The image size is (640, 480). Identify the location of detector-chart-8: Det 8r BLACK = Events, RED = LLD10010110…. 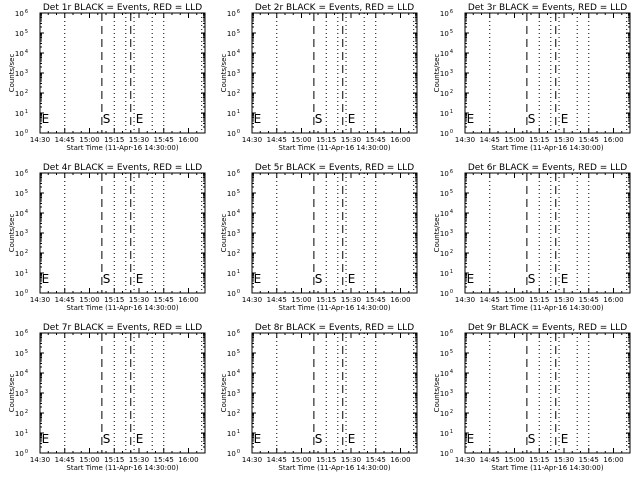
(319, 397).